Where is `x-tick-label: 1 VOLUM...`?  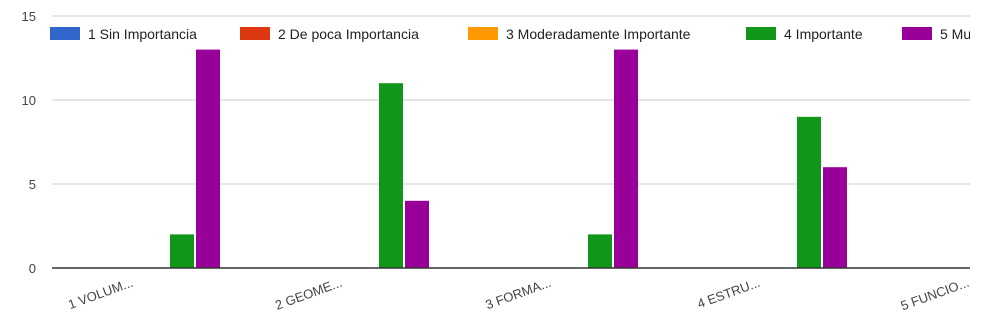 x-tick-label: 1 VOLUM... is located at coordinates (100, 293).